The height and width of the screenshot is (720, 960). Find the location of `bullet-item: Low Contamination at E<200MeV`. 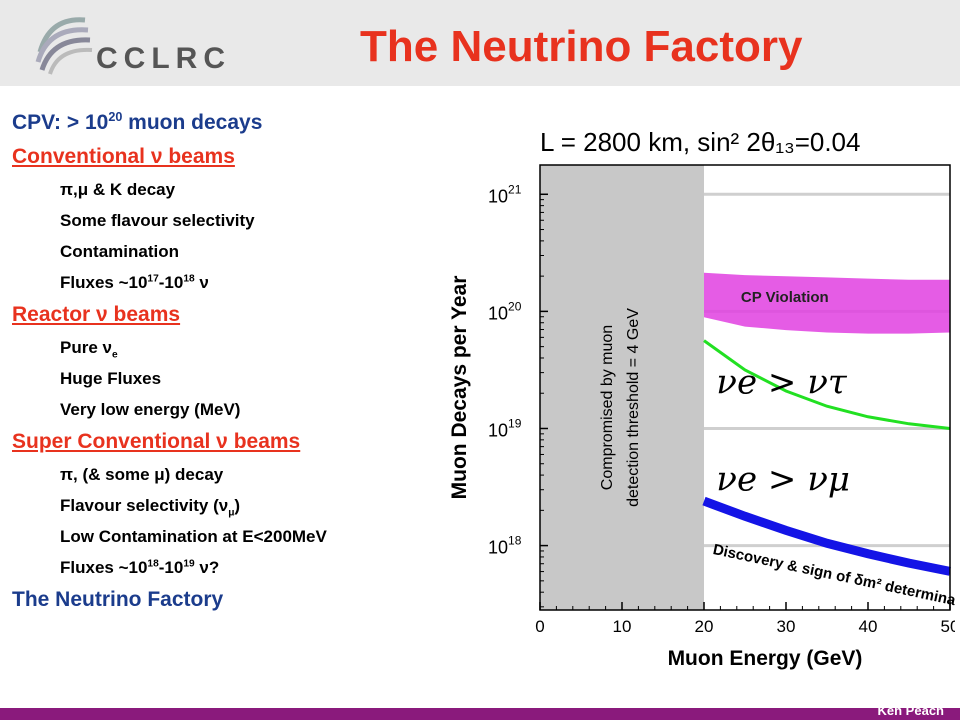

bullet-item: Low Contamination at E<200MeV is located at coordinates (193, 536).